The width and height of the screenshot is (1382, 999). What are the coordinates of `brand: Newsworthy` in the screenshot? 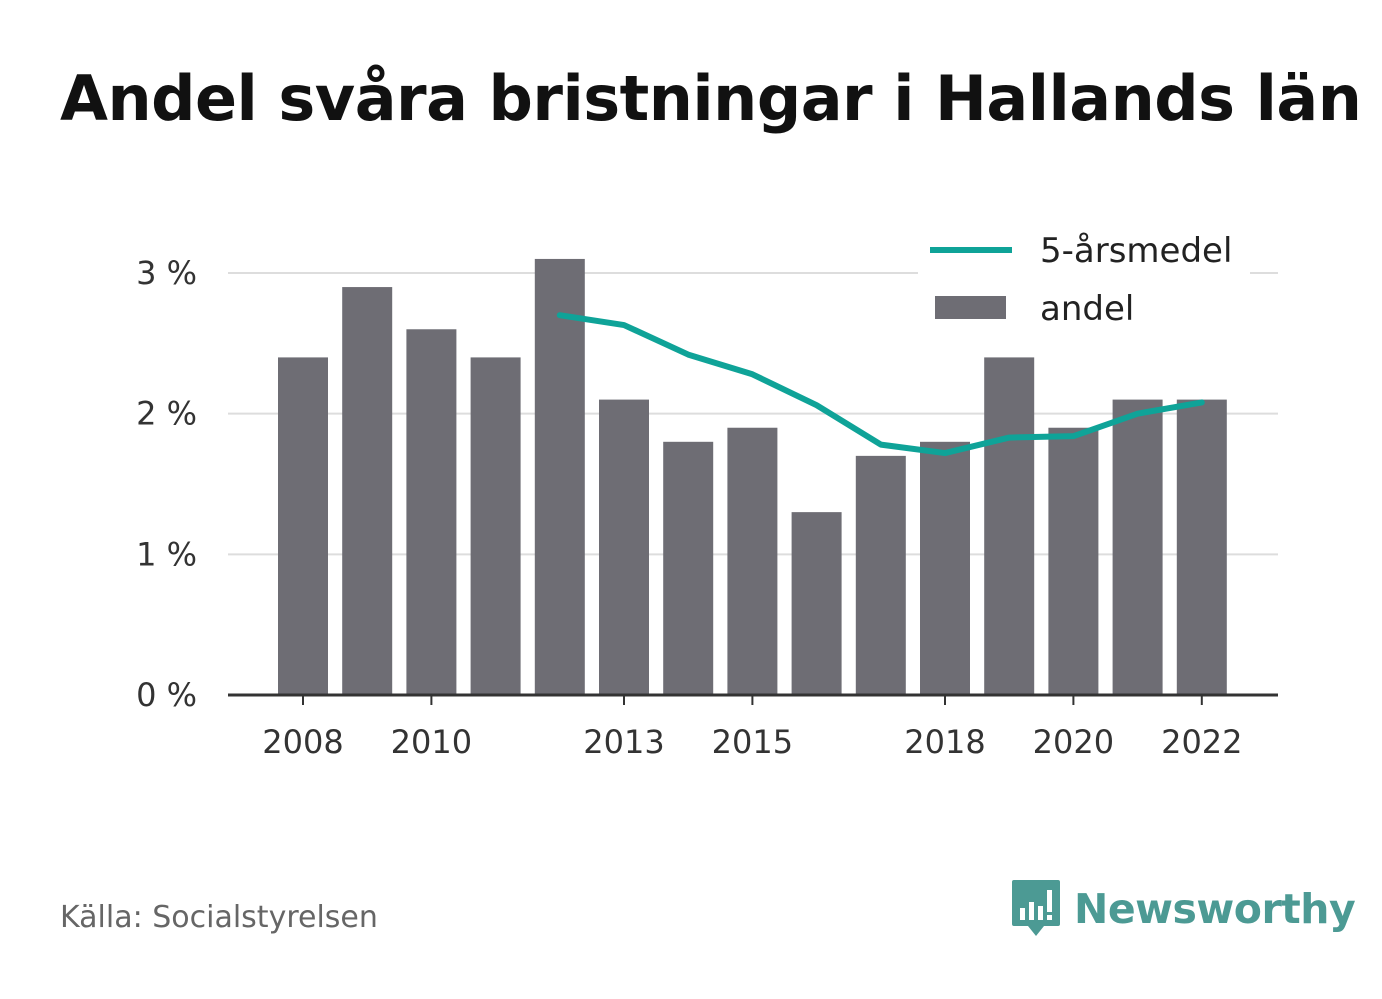 It's located at (1183, 909).